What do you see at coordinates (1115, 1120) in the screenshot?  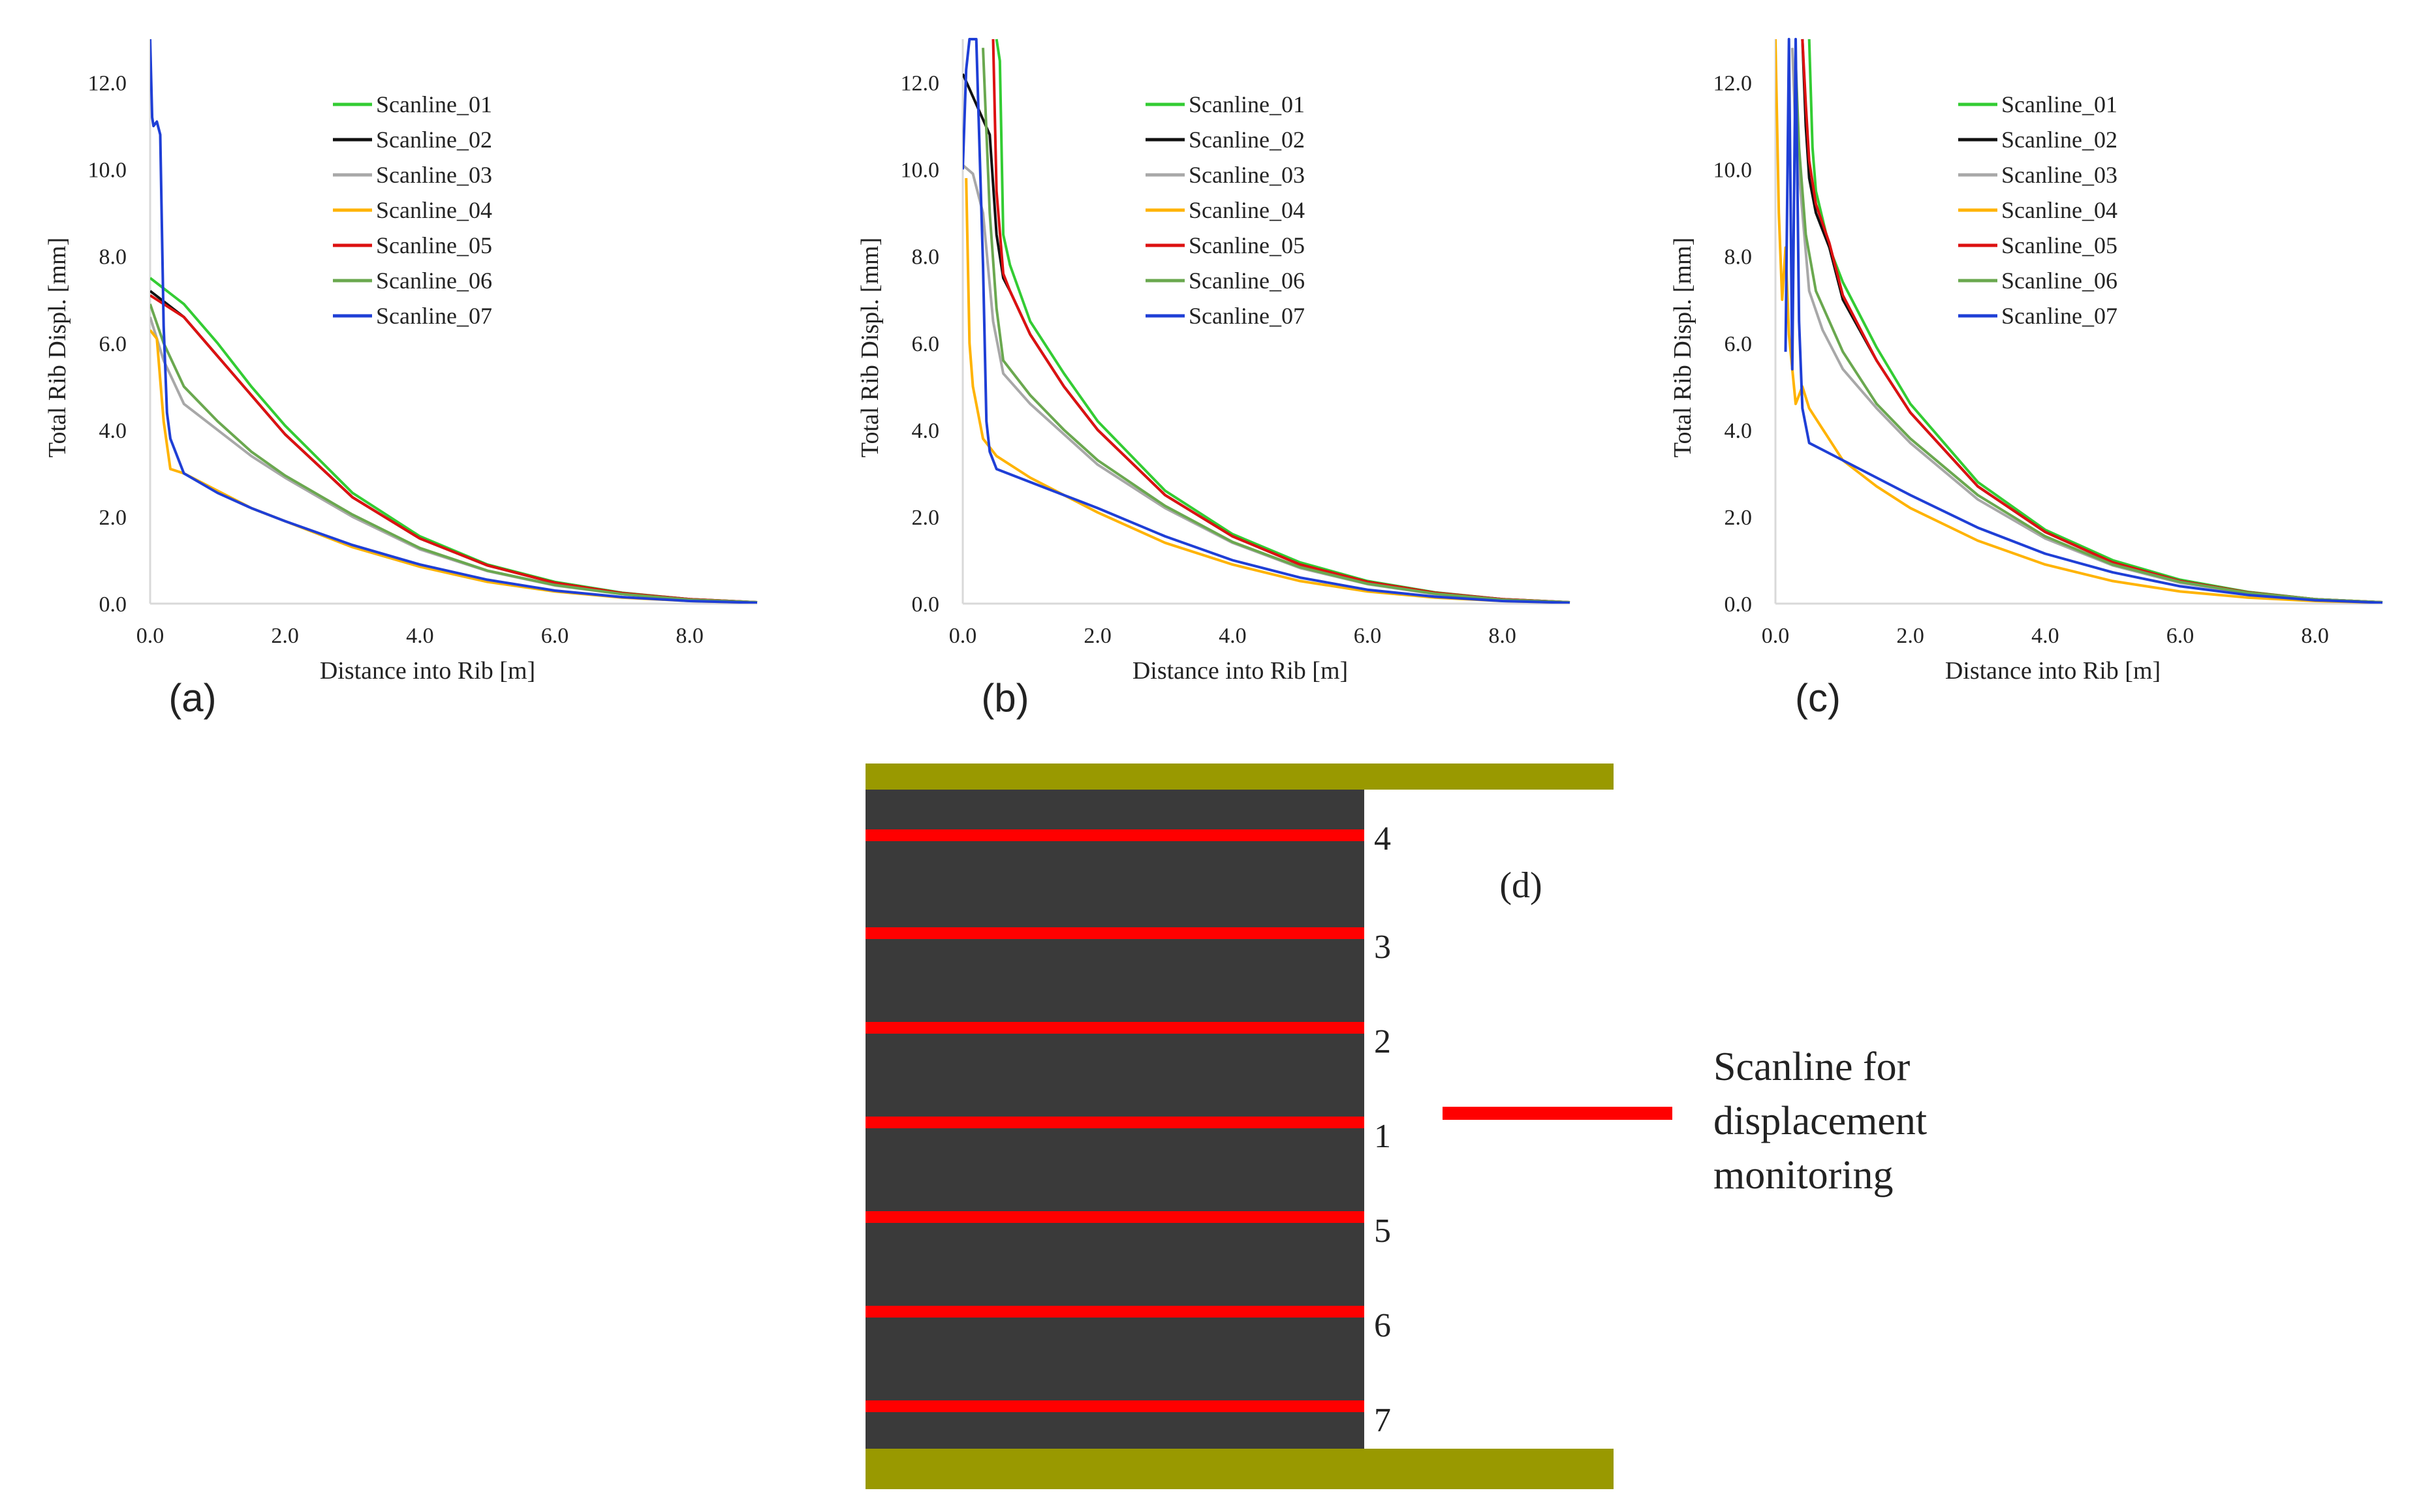 I see `scanline-bars` at bounding box center [1115, 1120].